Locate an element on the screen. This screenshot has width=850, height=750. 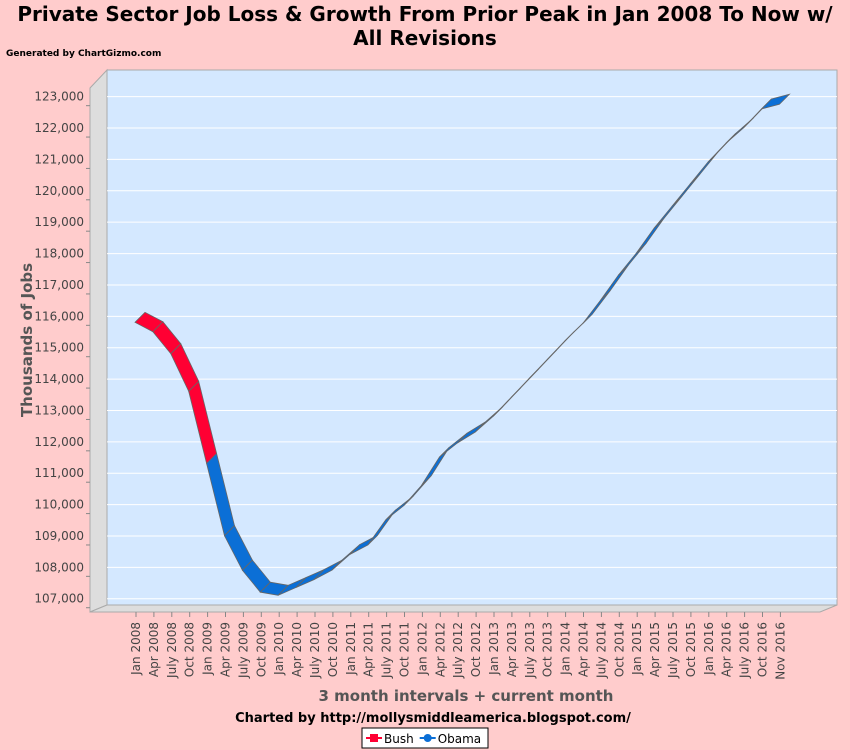
x-tick-label: Oct 2013 is located at coordinates (548, 649).